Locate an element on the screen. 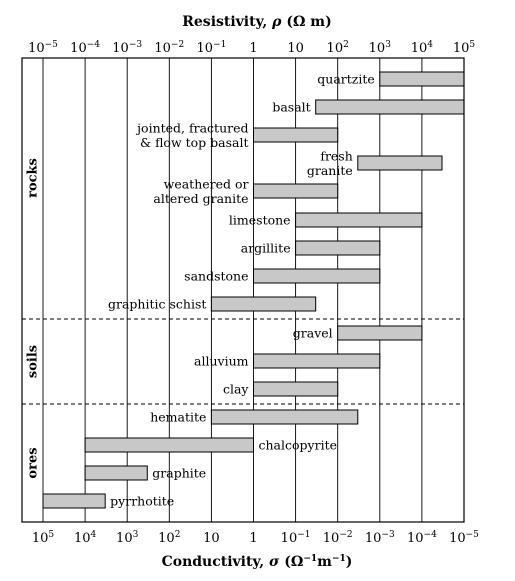  bar-label: basalt is located at coordinates (291, 107).